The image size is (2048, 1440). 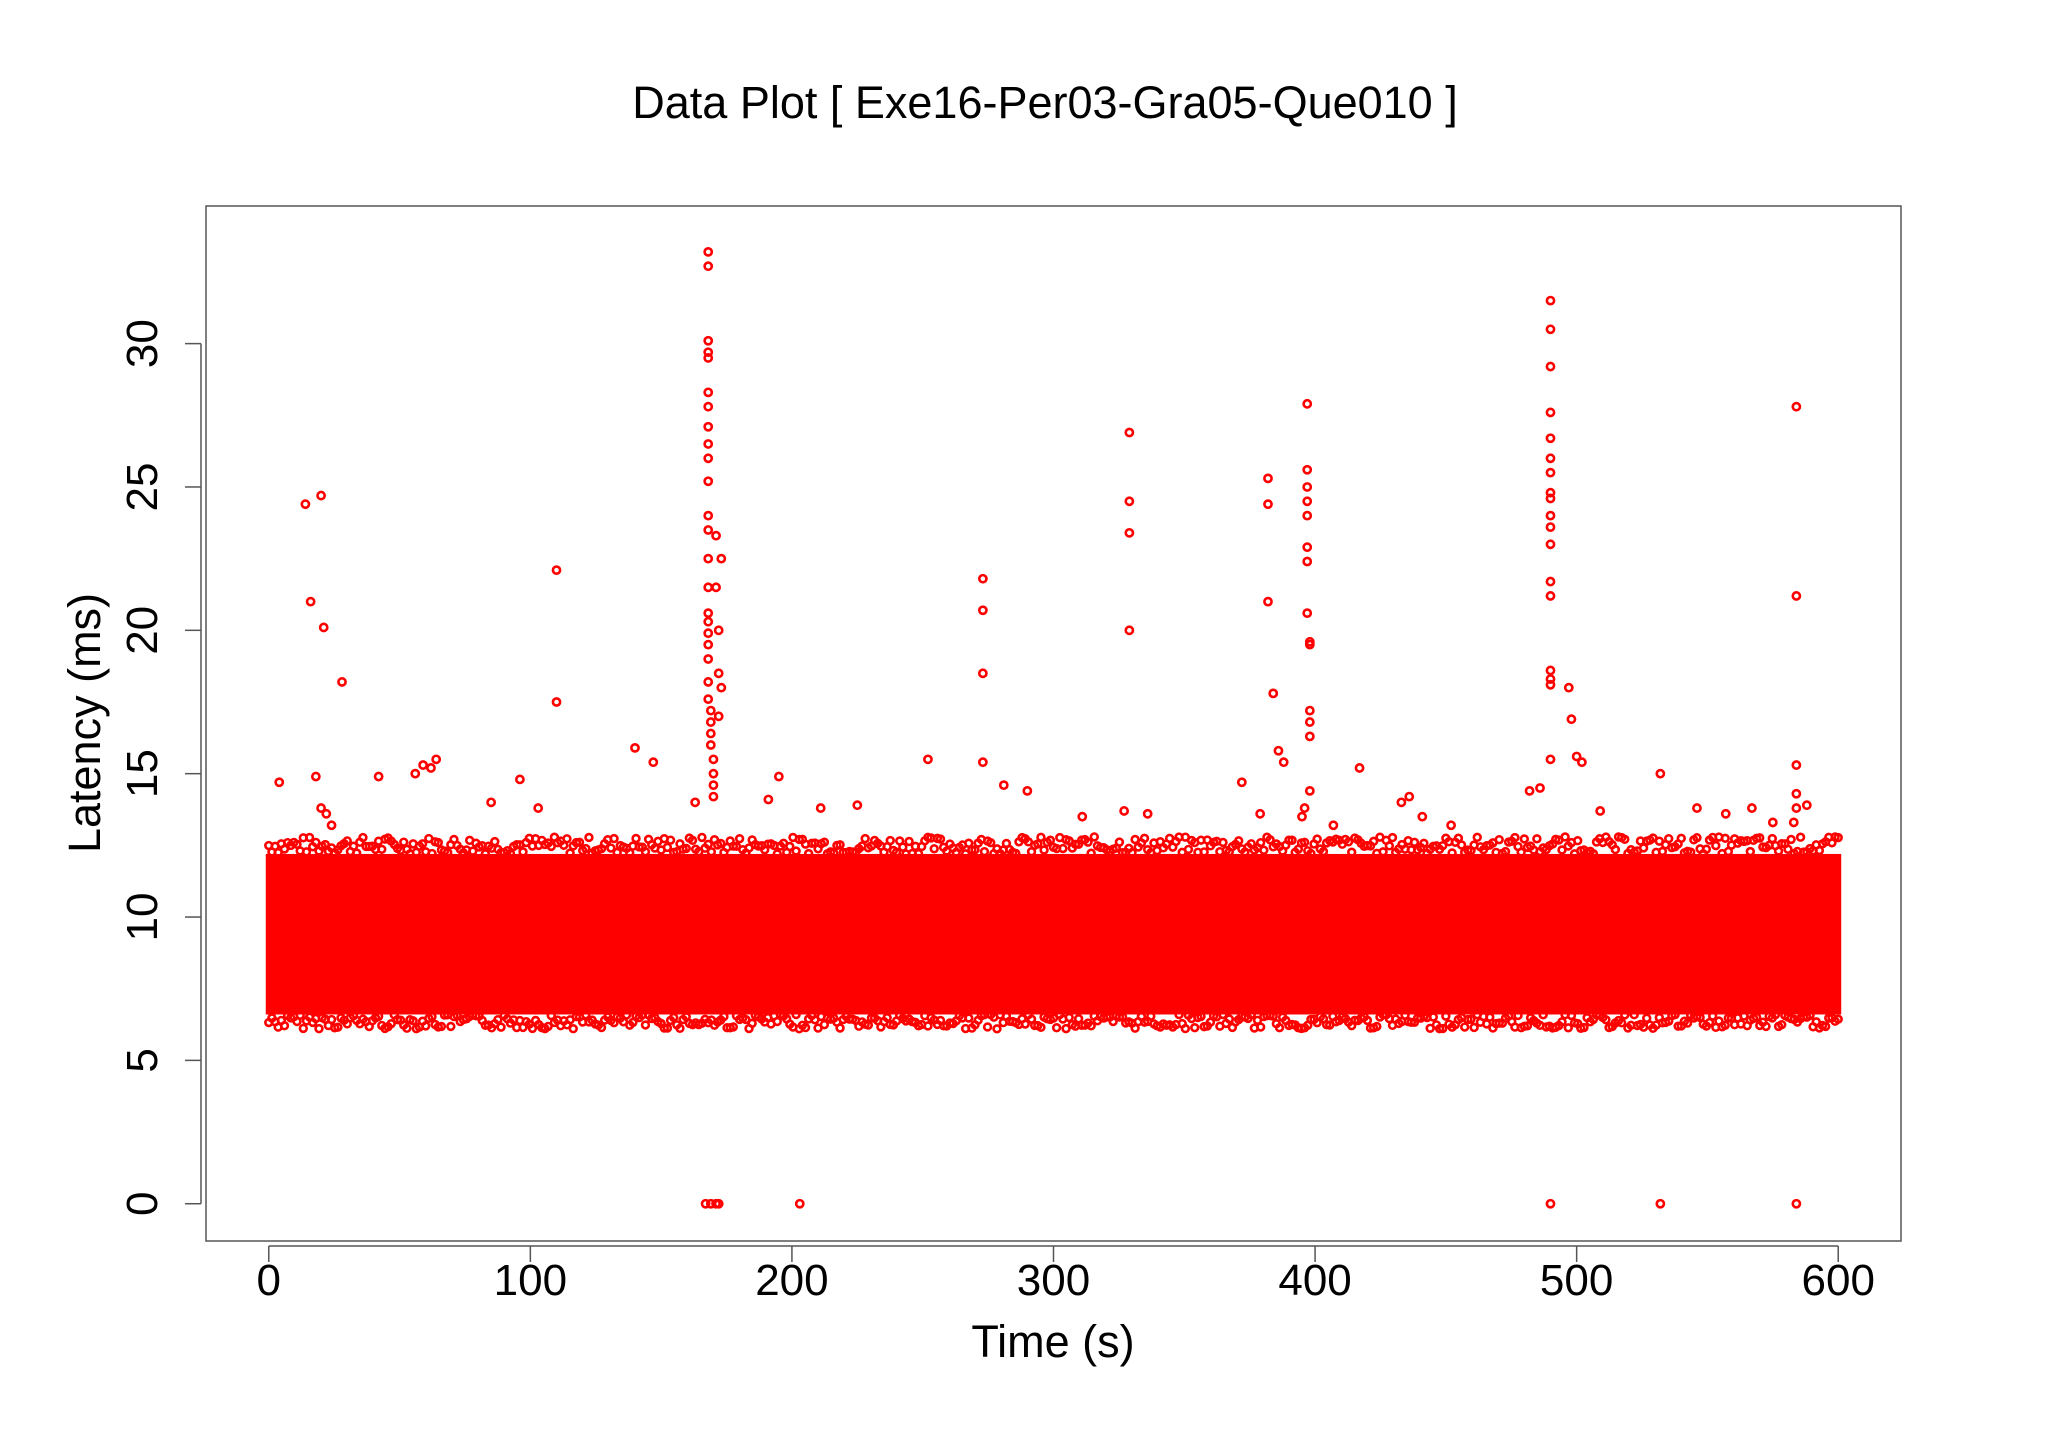 I want to click on y-tick-label: 25, so click(x=142, y=486).